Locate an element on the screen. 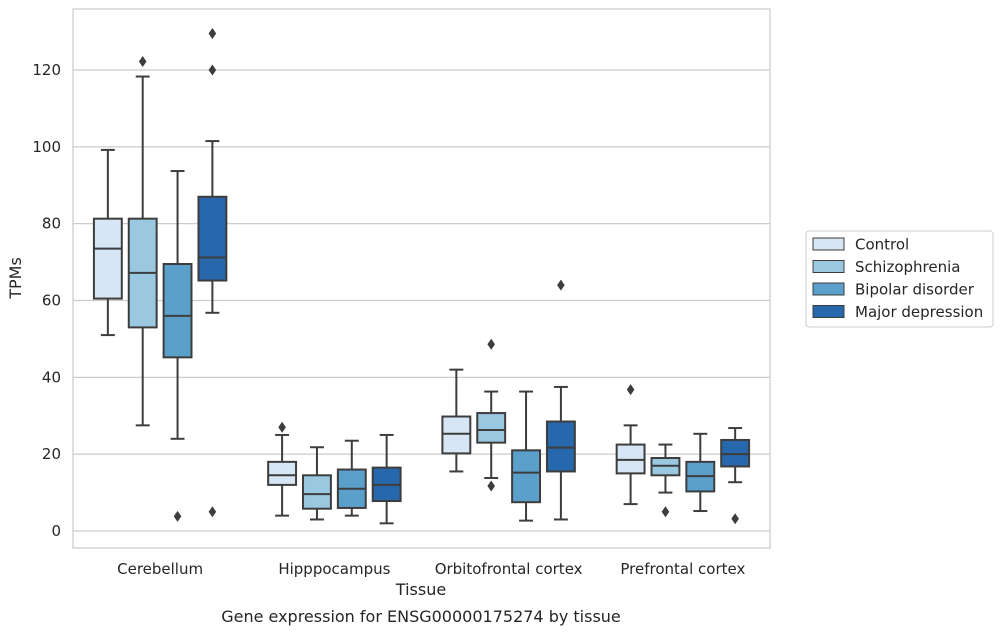  x-axis-title: Tissue is located at coordinates (420, 589).